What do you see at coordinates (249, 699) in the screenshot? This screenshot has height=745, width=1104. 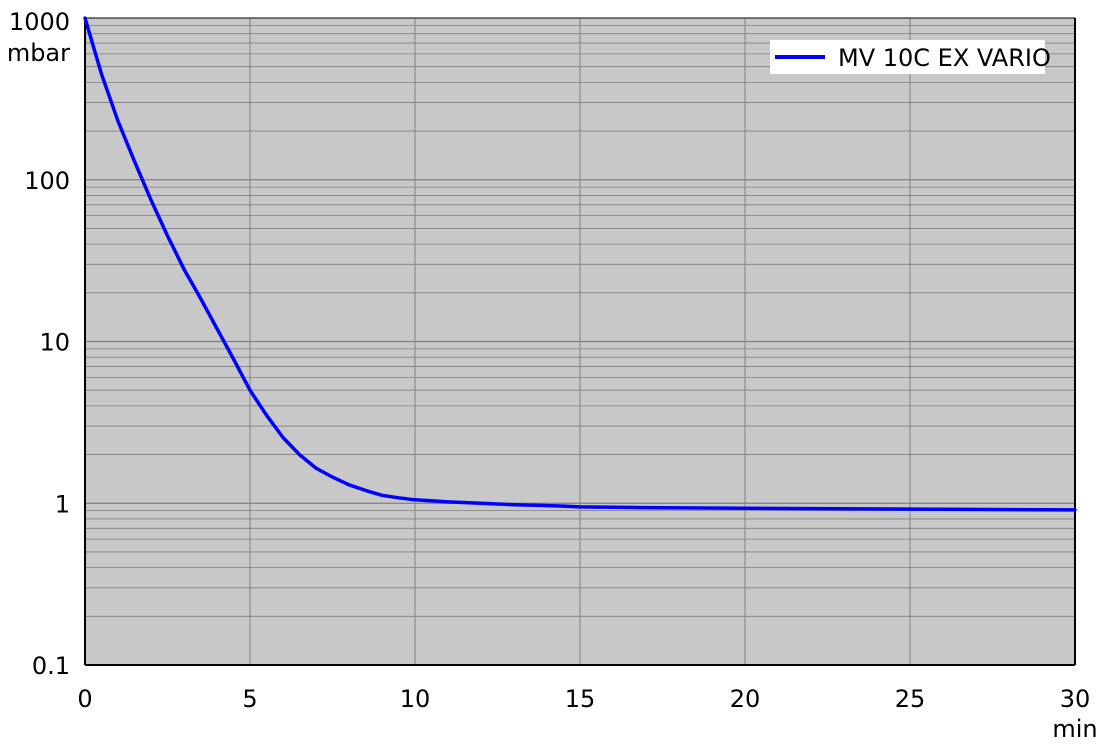 I see `x-tick-label: 5` at bounding box center [249, 699].